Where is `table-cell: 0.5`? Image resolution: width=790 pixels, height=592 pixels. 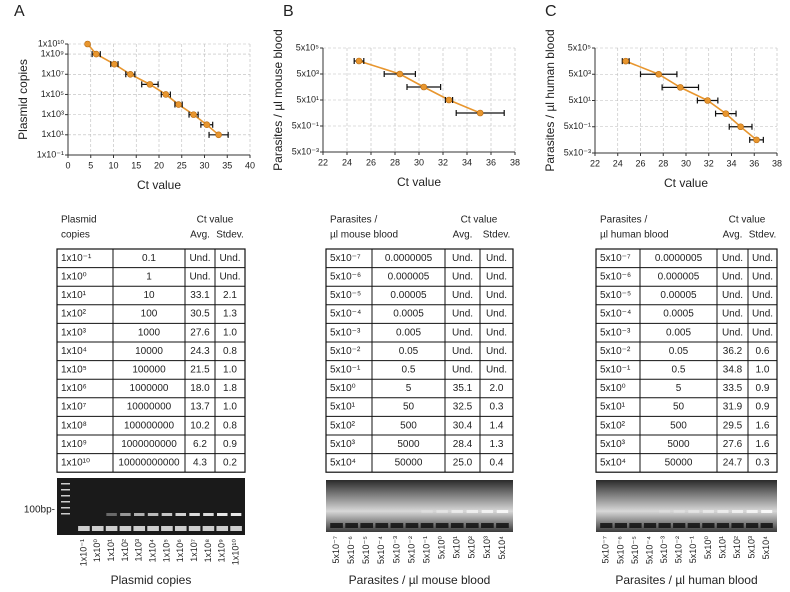
table-cell: 0.5 is located at coordinates (409, 370).